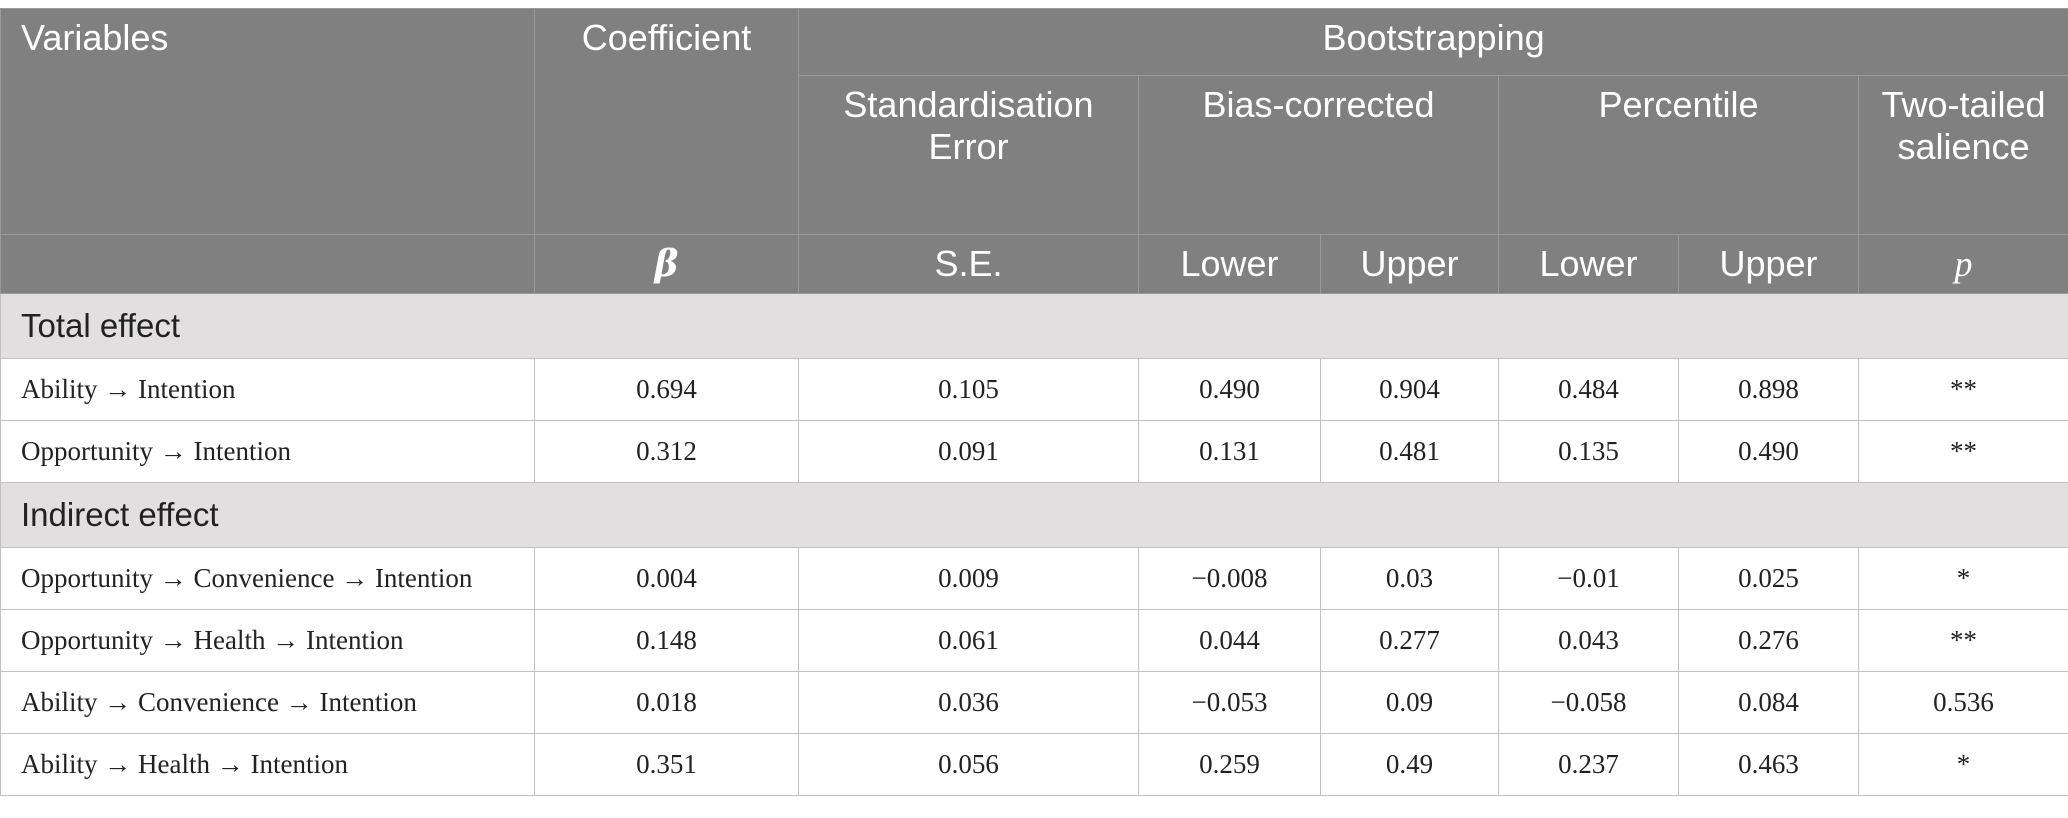  I want to click on header-bootstrapping: Bootstrapping, so click(1432, 42).